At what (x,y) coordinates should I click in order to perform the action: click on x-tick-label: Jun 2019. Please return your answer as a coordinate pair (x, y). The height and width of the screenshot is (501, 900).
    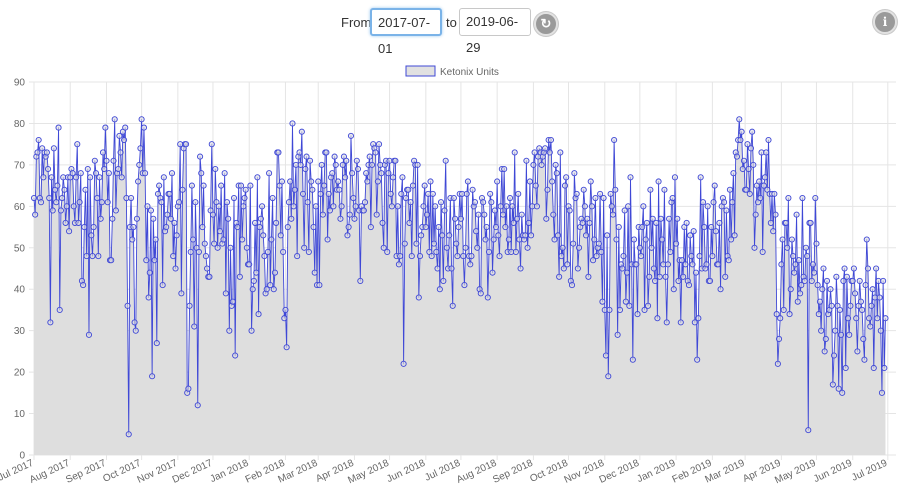
    Looking at the image, I should click on (833, 472).